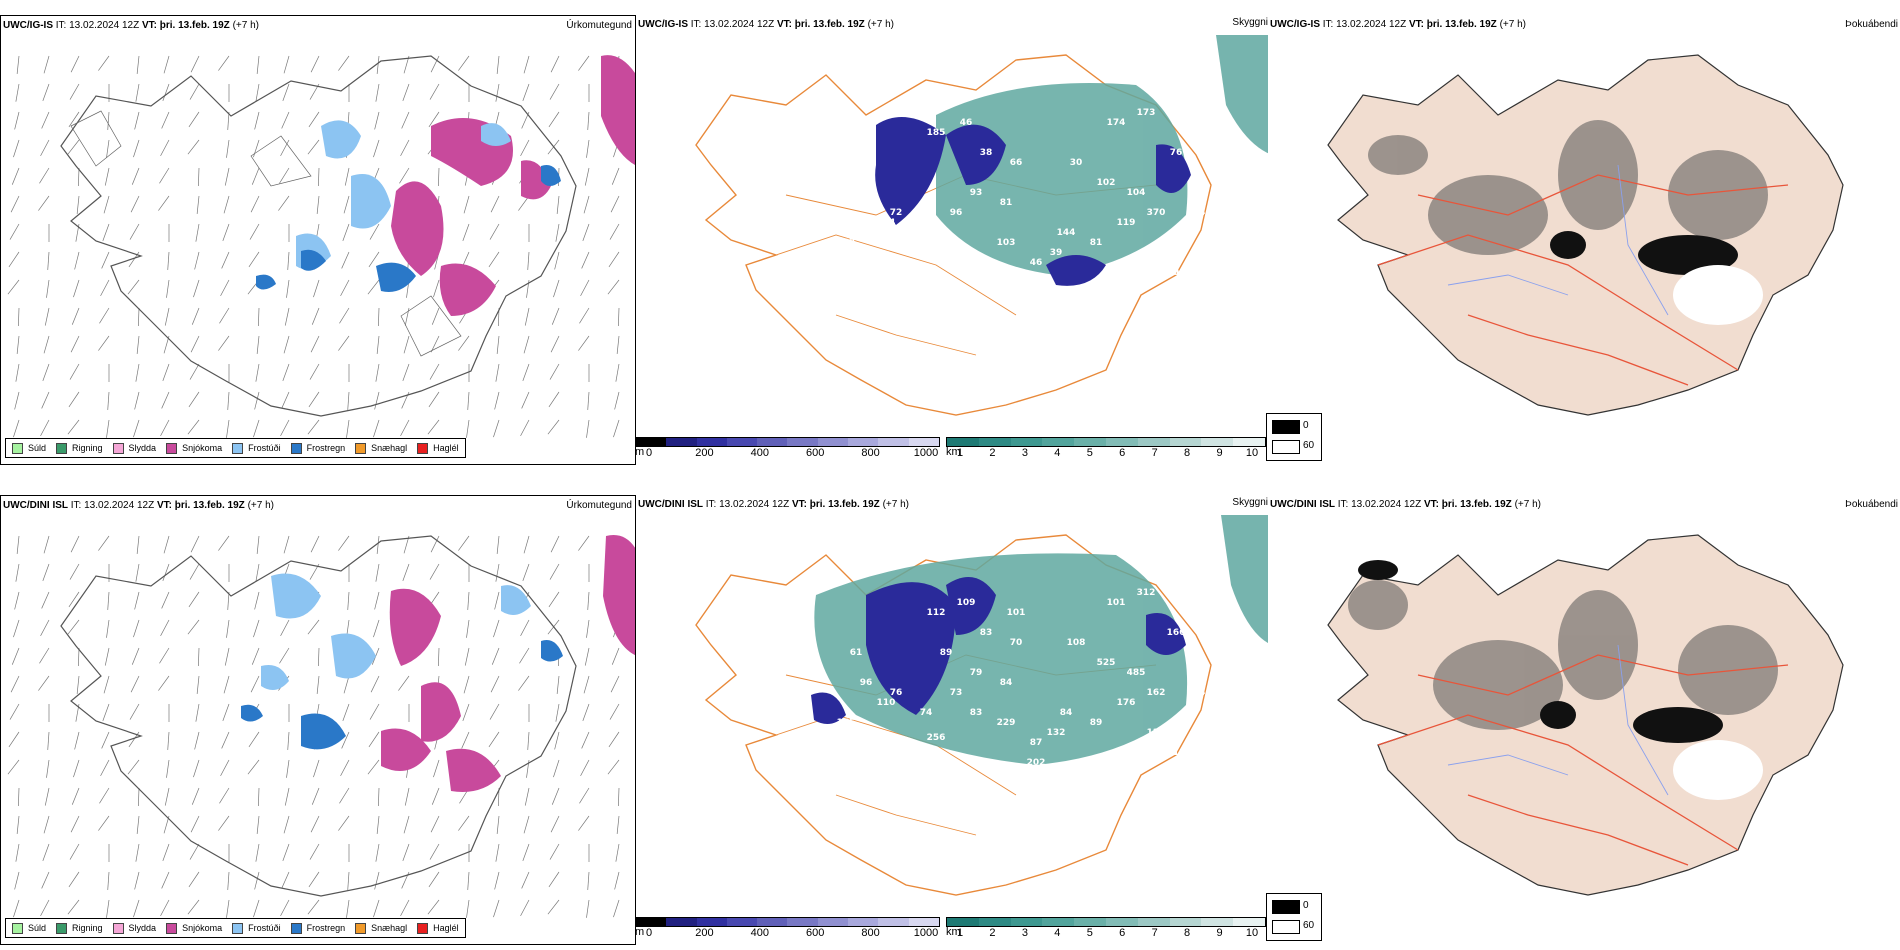  I want to click on legend-item-sleet: Slydda, so click(134, 928).